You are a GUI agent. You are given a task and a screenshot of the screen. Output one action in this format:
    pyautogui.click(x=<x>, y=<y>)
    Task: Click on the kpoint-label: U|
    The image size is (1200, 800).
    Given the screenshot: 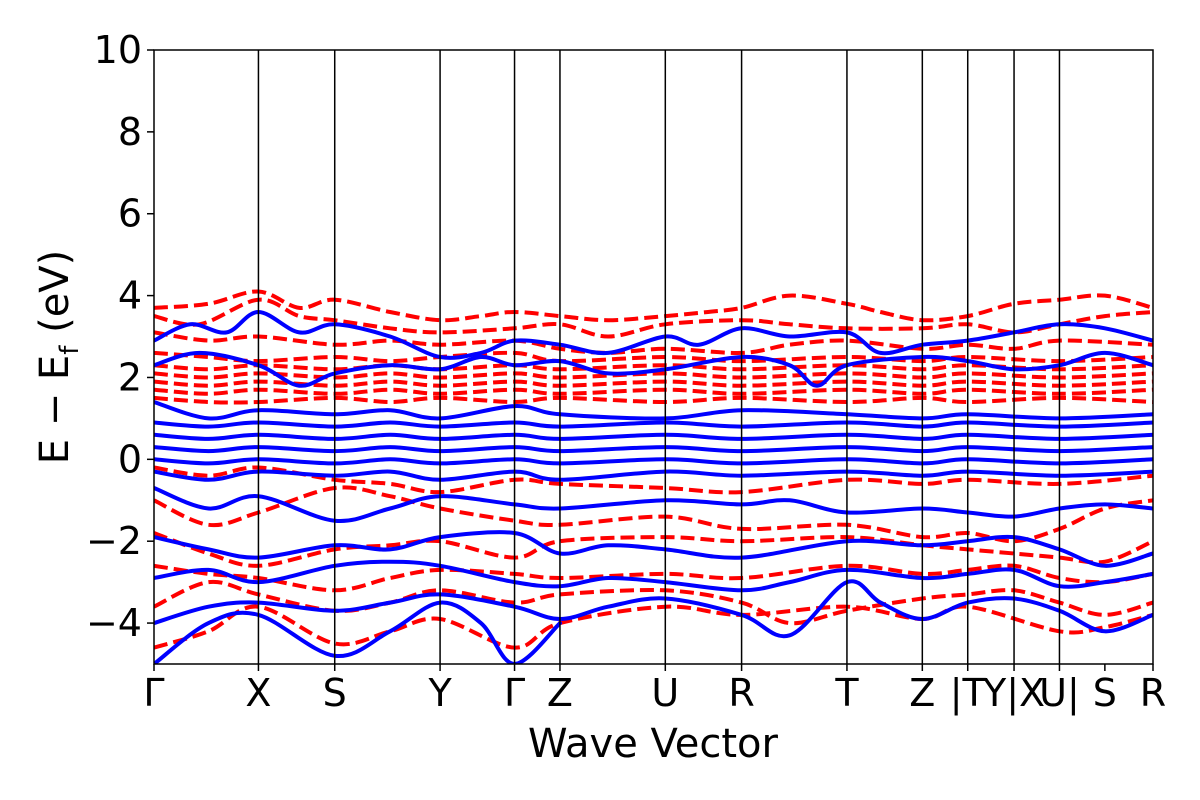 What is the action you would take?
    pyautogui.click(x=1059, y=693)
    